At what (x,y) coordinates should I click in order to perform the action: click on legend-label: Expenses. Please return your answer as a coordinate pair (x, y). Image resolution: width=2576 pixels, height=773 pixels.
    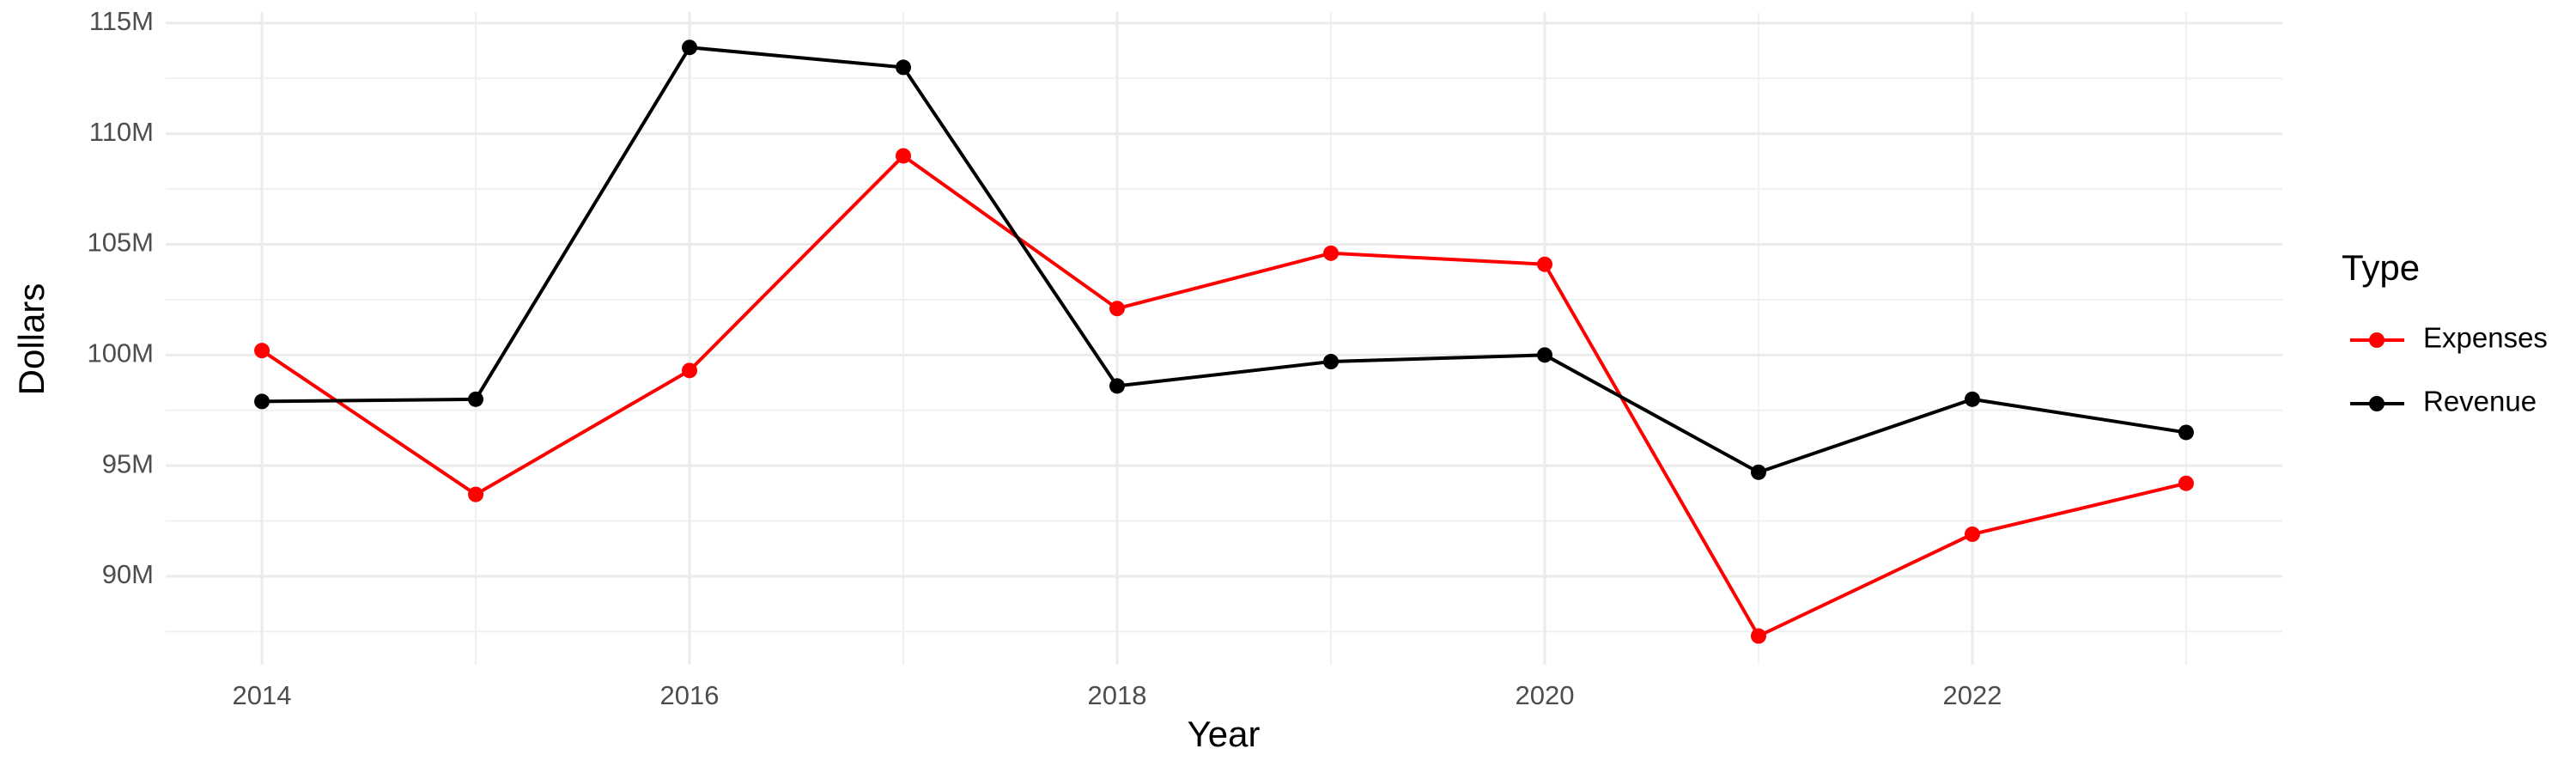
    Looking at the image, I should click on (2485, 338).